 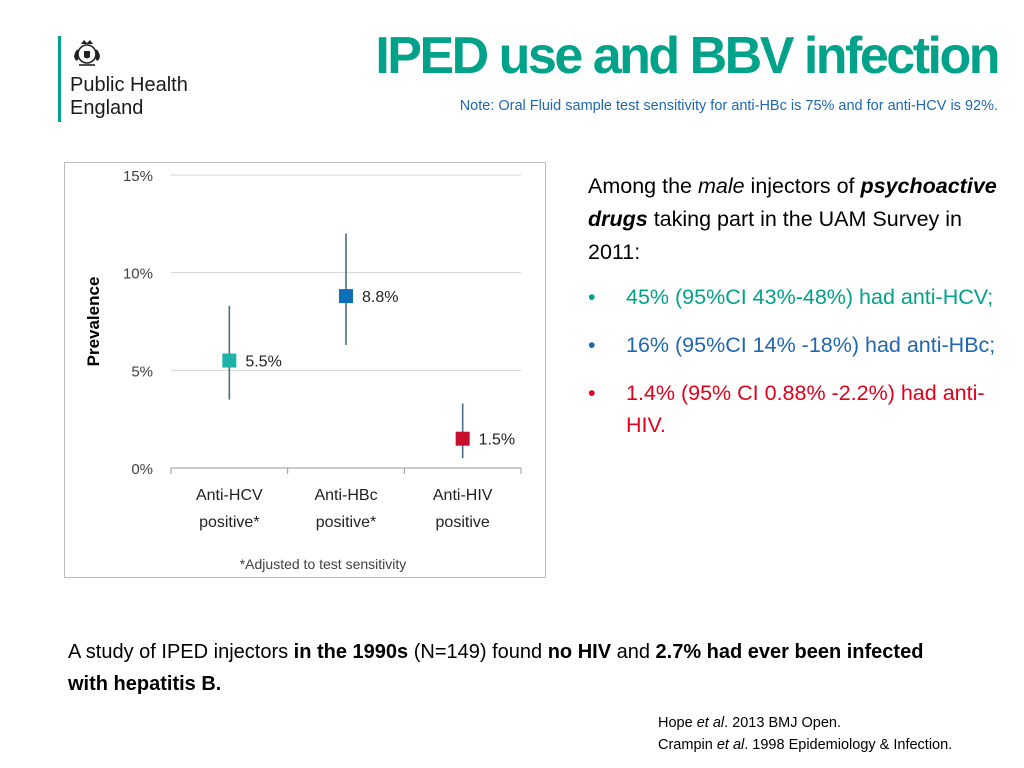 What do you see at coordinates (263, 362) in the screenshot?
I see `data-label: 5.5%` at bounding box center [263, 362].